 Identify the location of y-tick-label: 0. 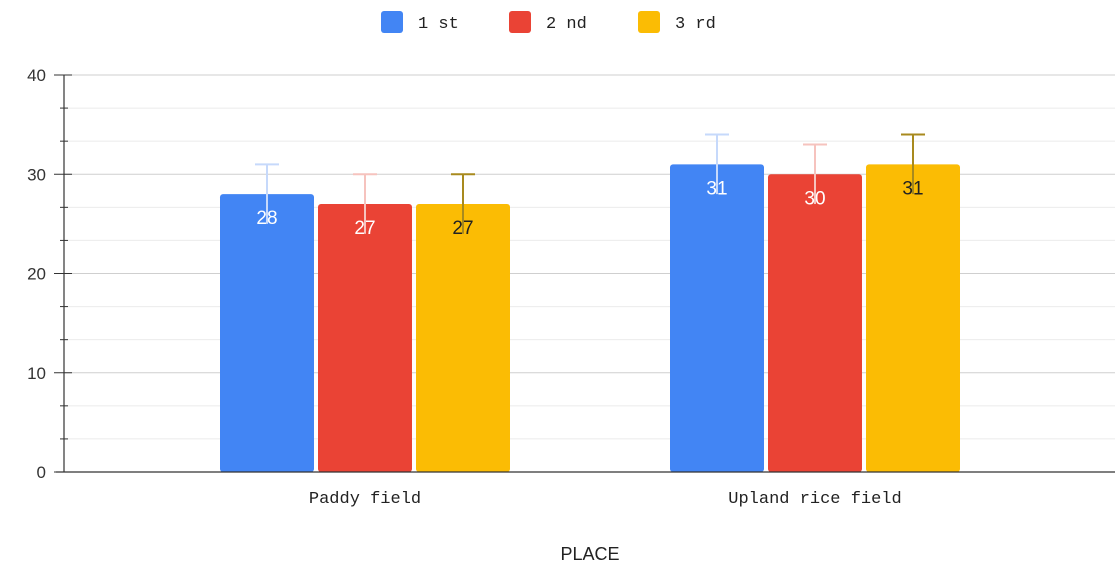
(41, 472).